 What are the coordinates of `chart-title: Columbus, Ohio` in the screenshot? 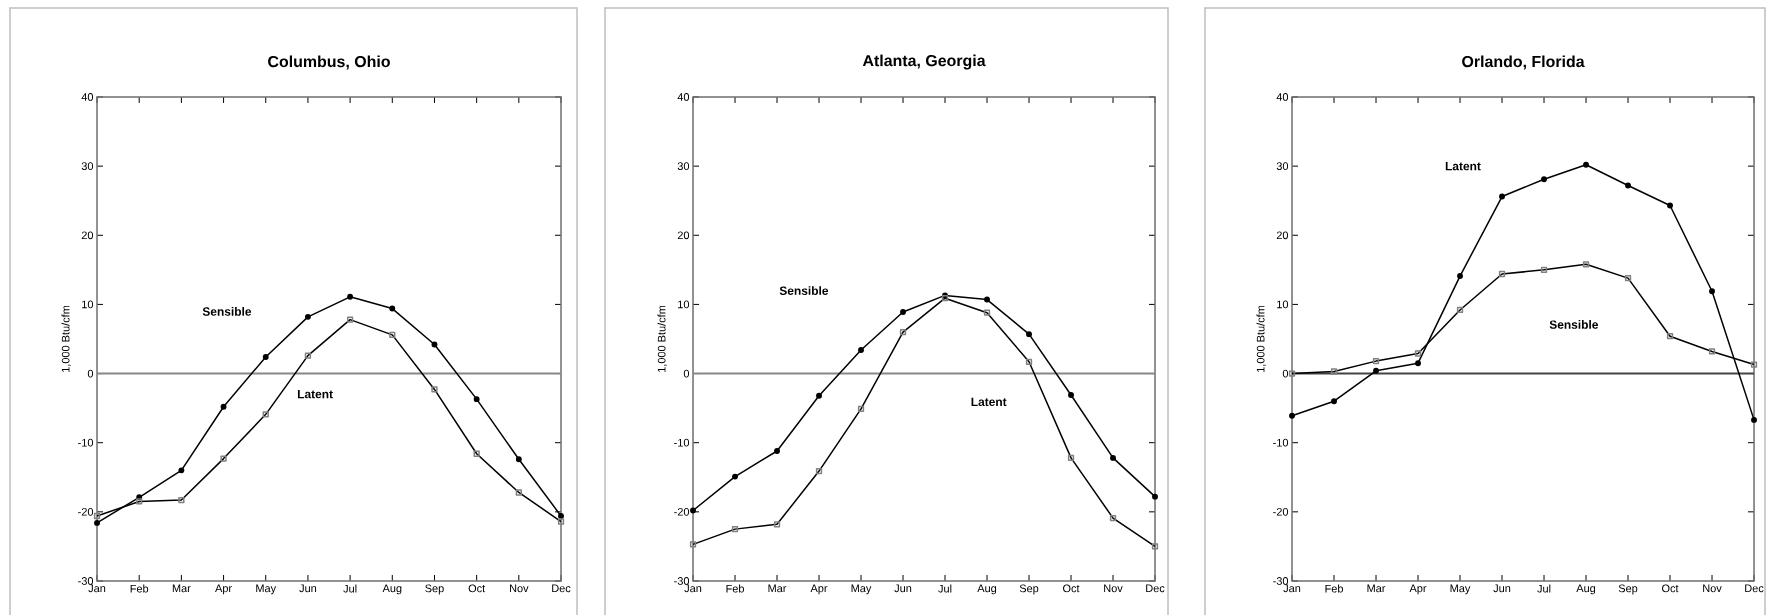 It's located at (329, 62).